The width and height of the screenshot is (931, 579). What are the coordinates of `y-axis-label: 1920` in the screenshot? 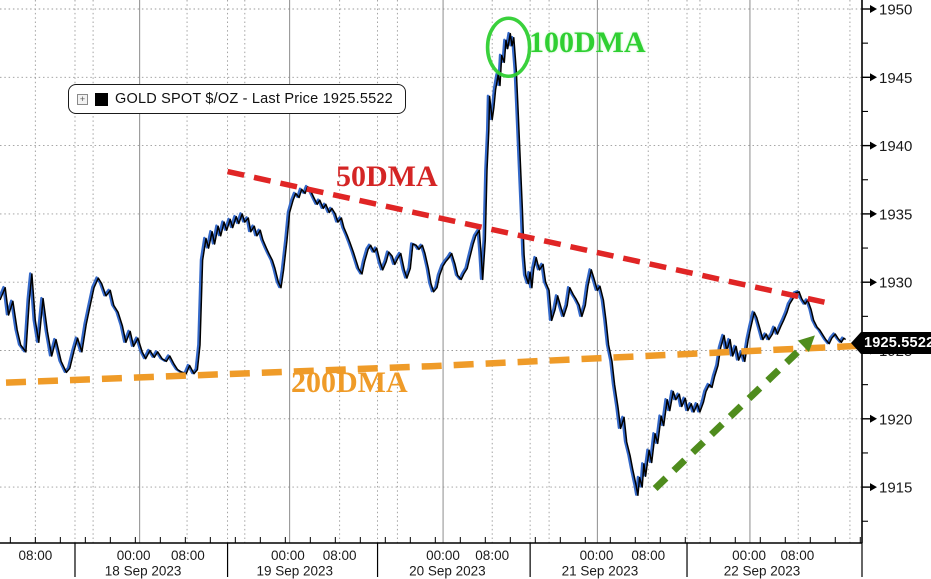 It's located at (895, 419).